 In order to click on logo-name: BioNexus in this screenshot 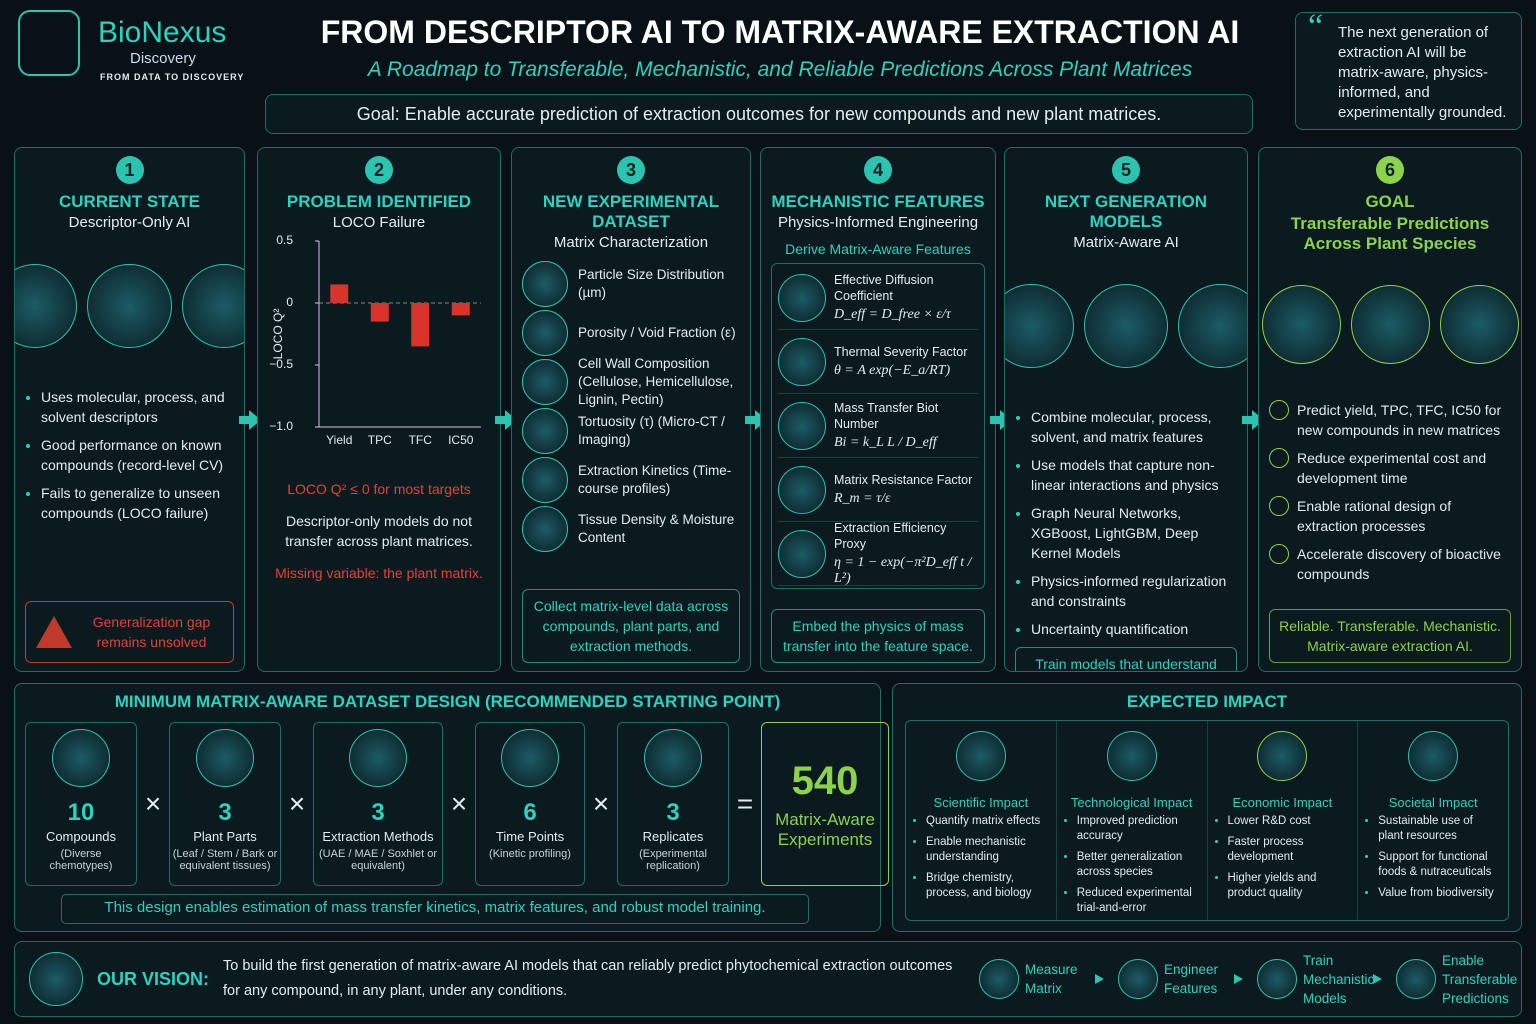, I will do `click(162, 32)`.